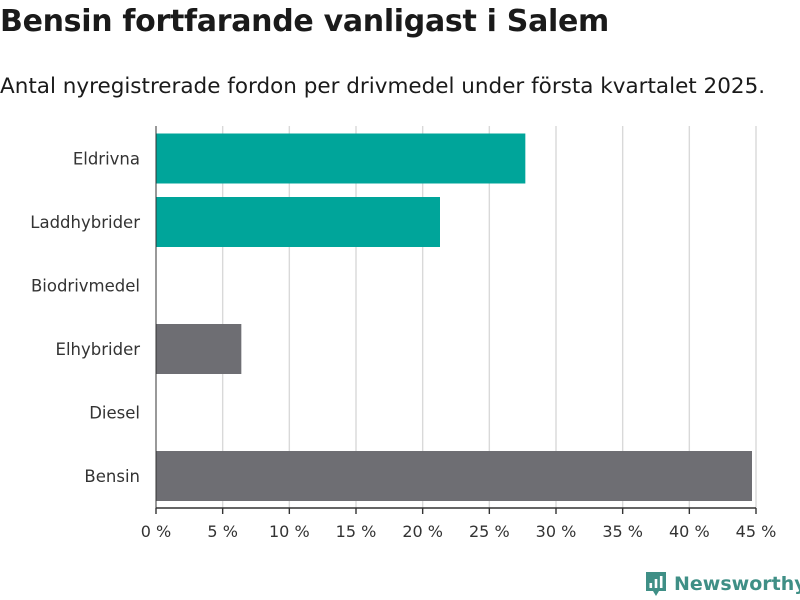 The width and height of the screenshot is (800, 600). What do you see at coordinates (489, 531) in the screenshot?
I see `x-tick-label: 25 %` at bounding box center [489, 531].